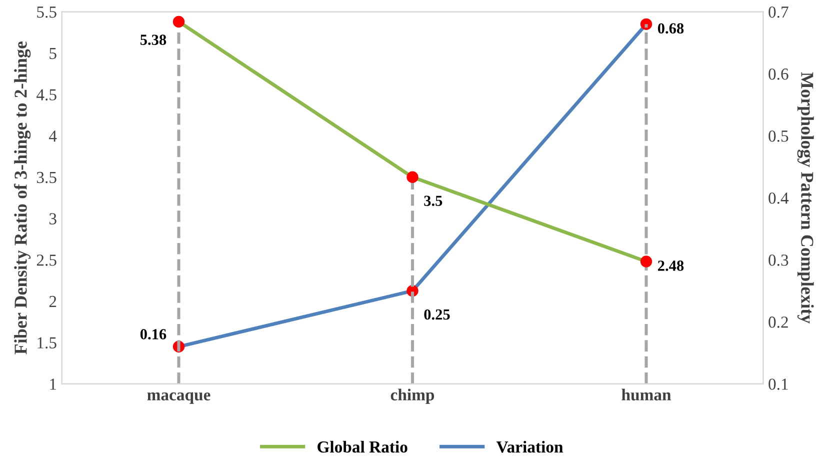  Describe the element at coordinates (412, 396) in the screenshot. I see `x-tick-label: chimp` at that location.